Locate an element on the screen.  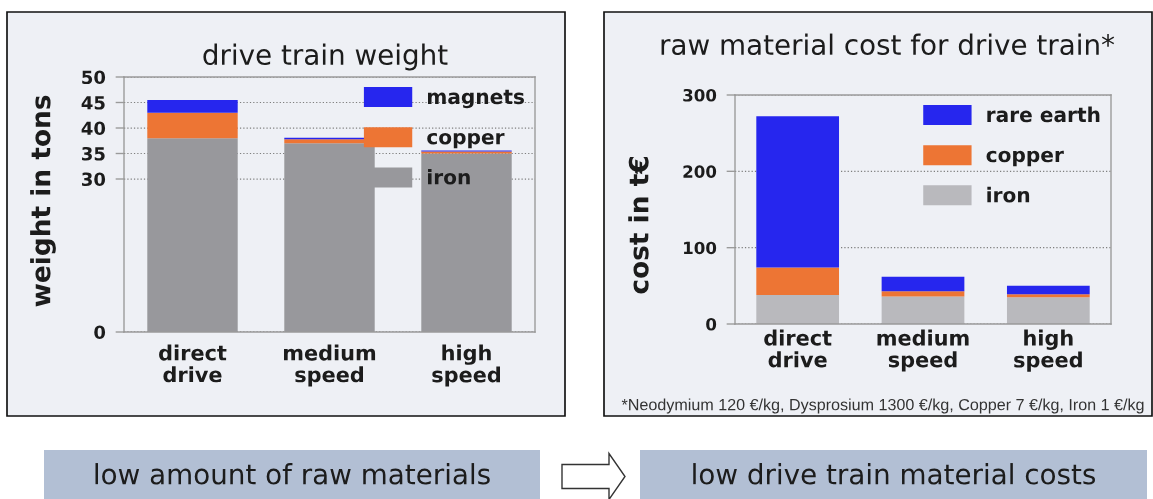
chart-title: drive train weight is located at coordinates (325, 57).